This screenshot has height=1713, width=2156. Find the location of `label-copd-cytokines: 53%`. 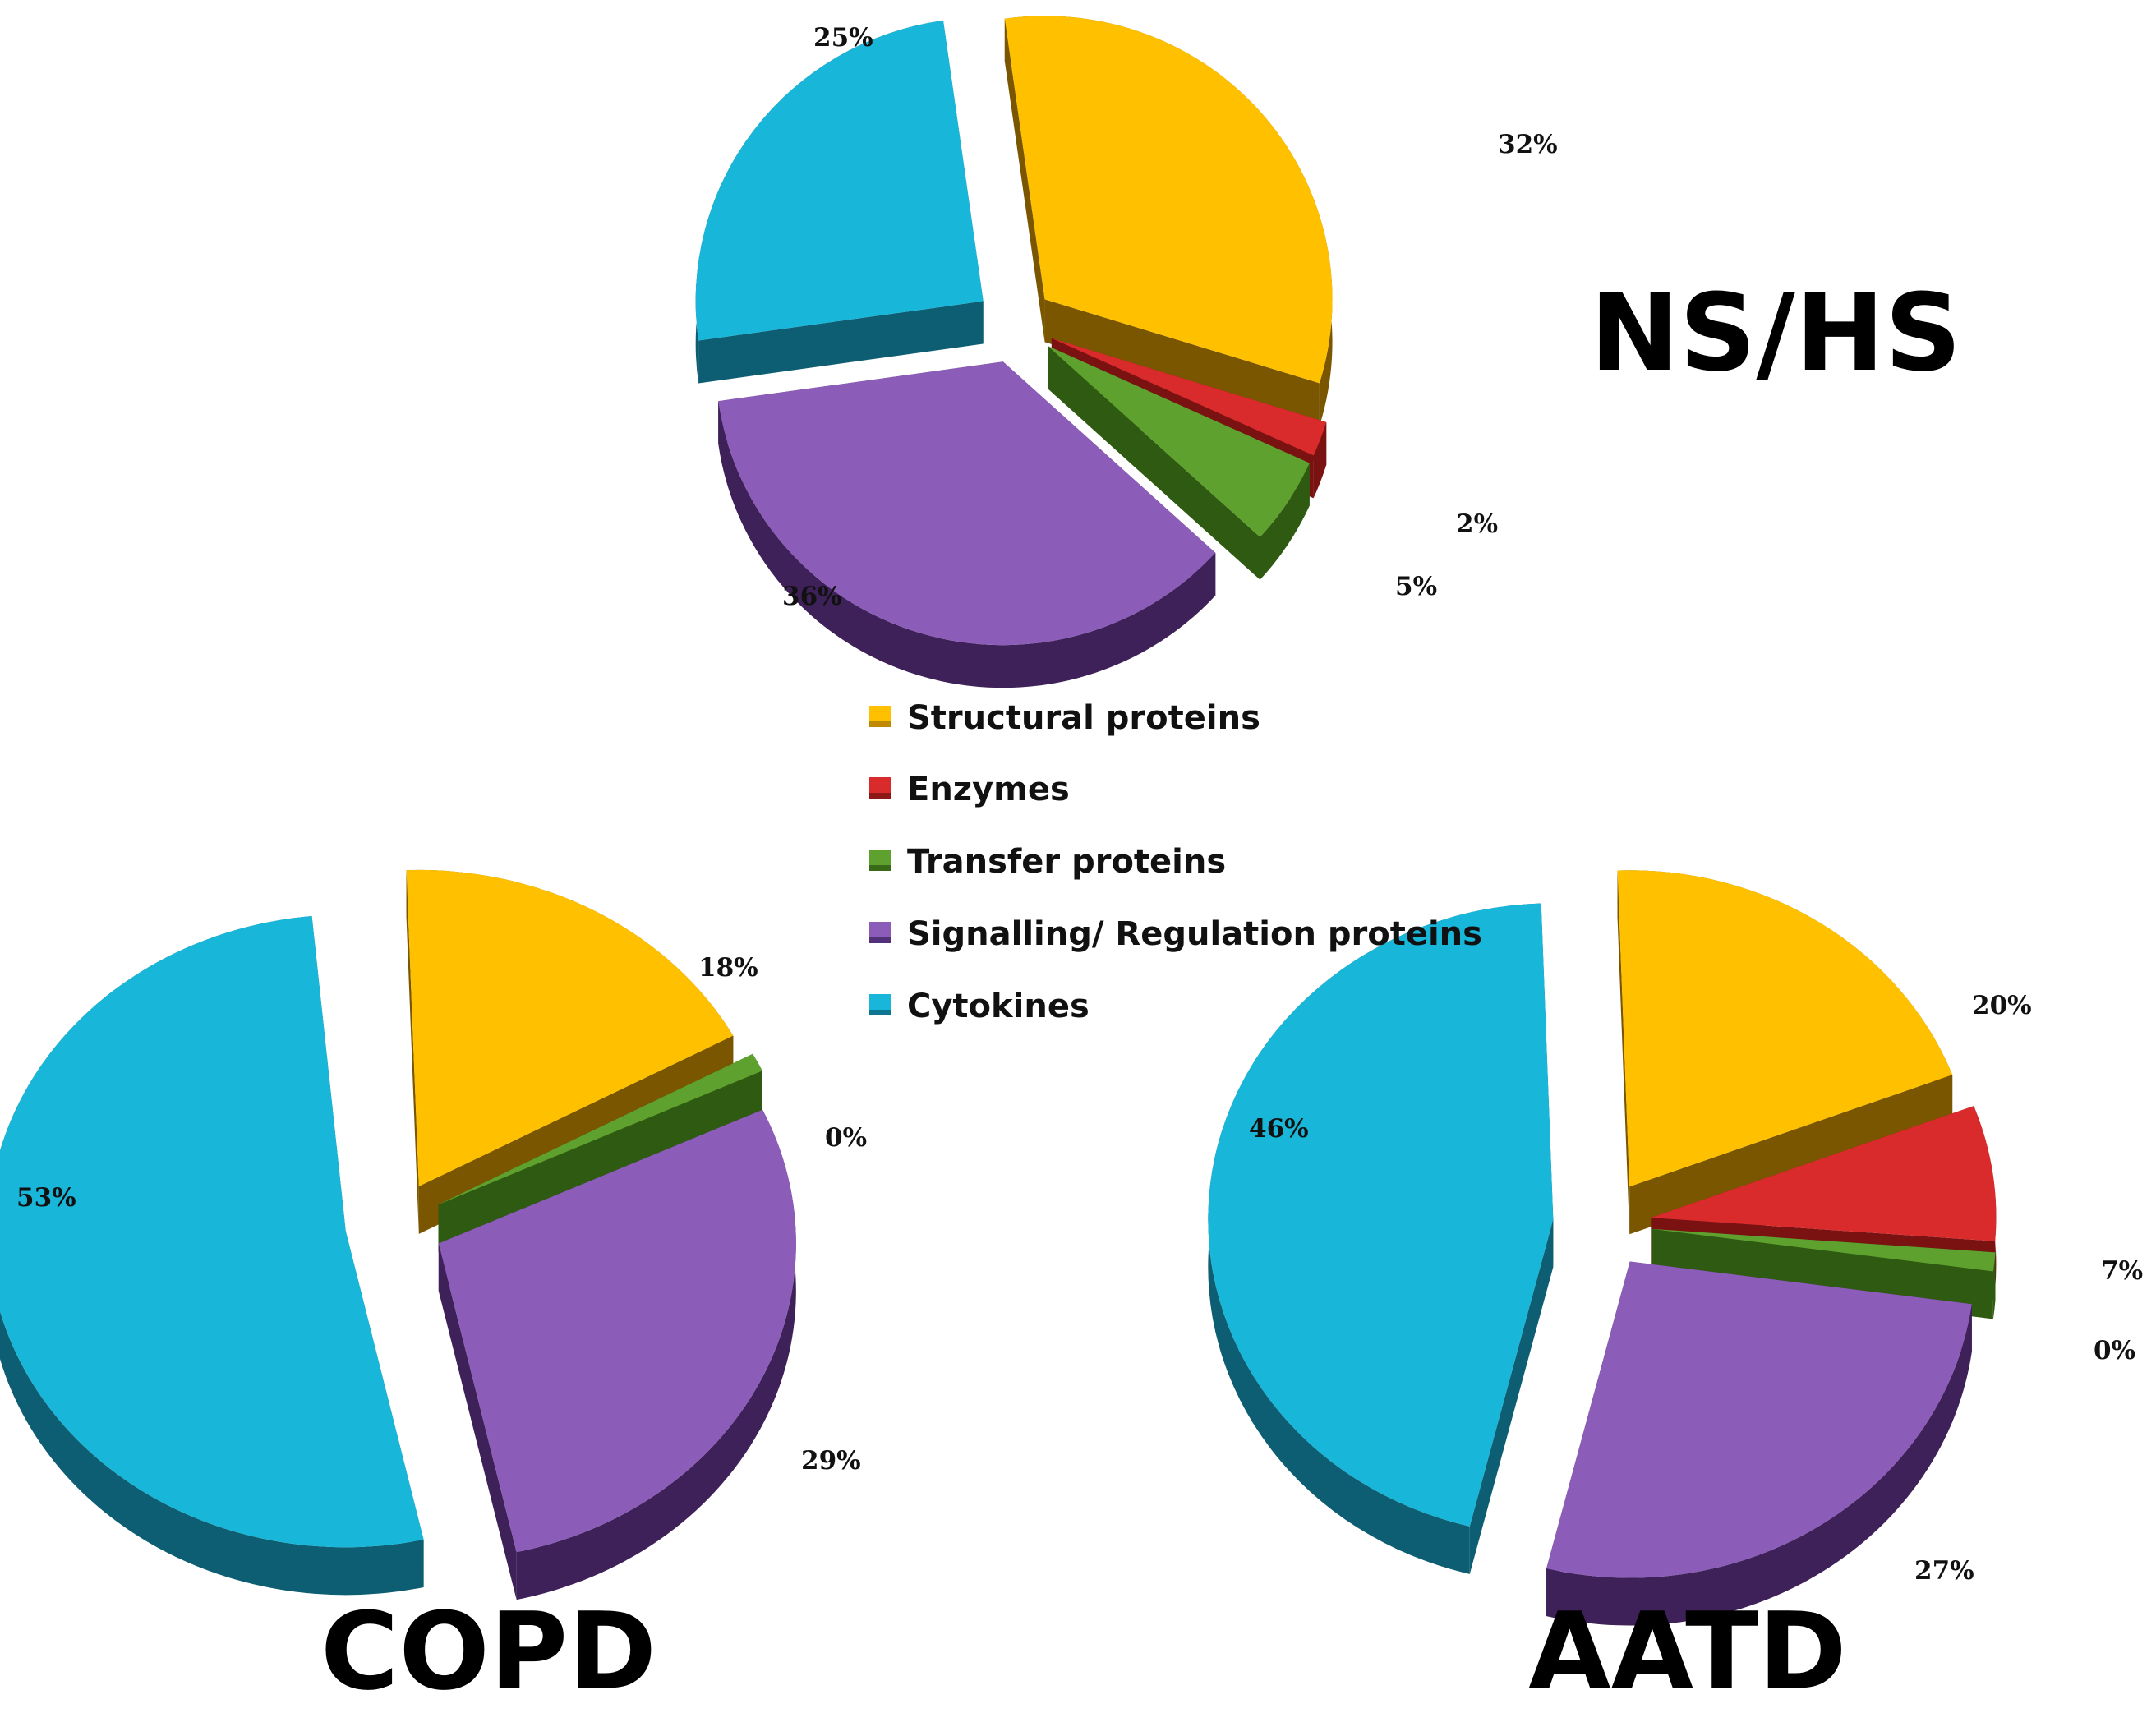

label-copd-cytokines: 53% is located at coordinates (46, 1198).